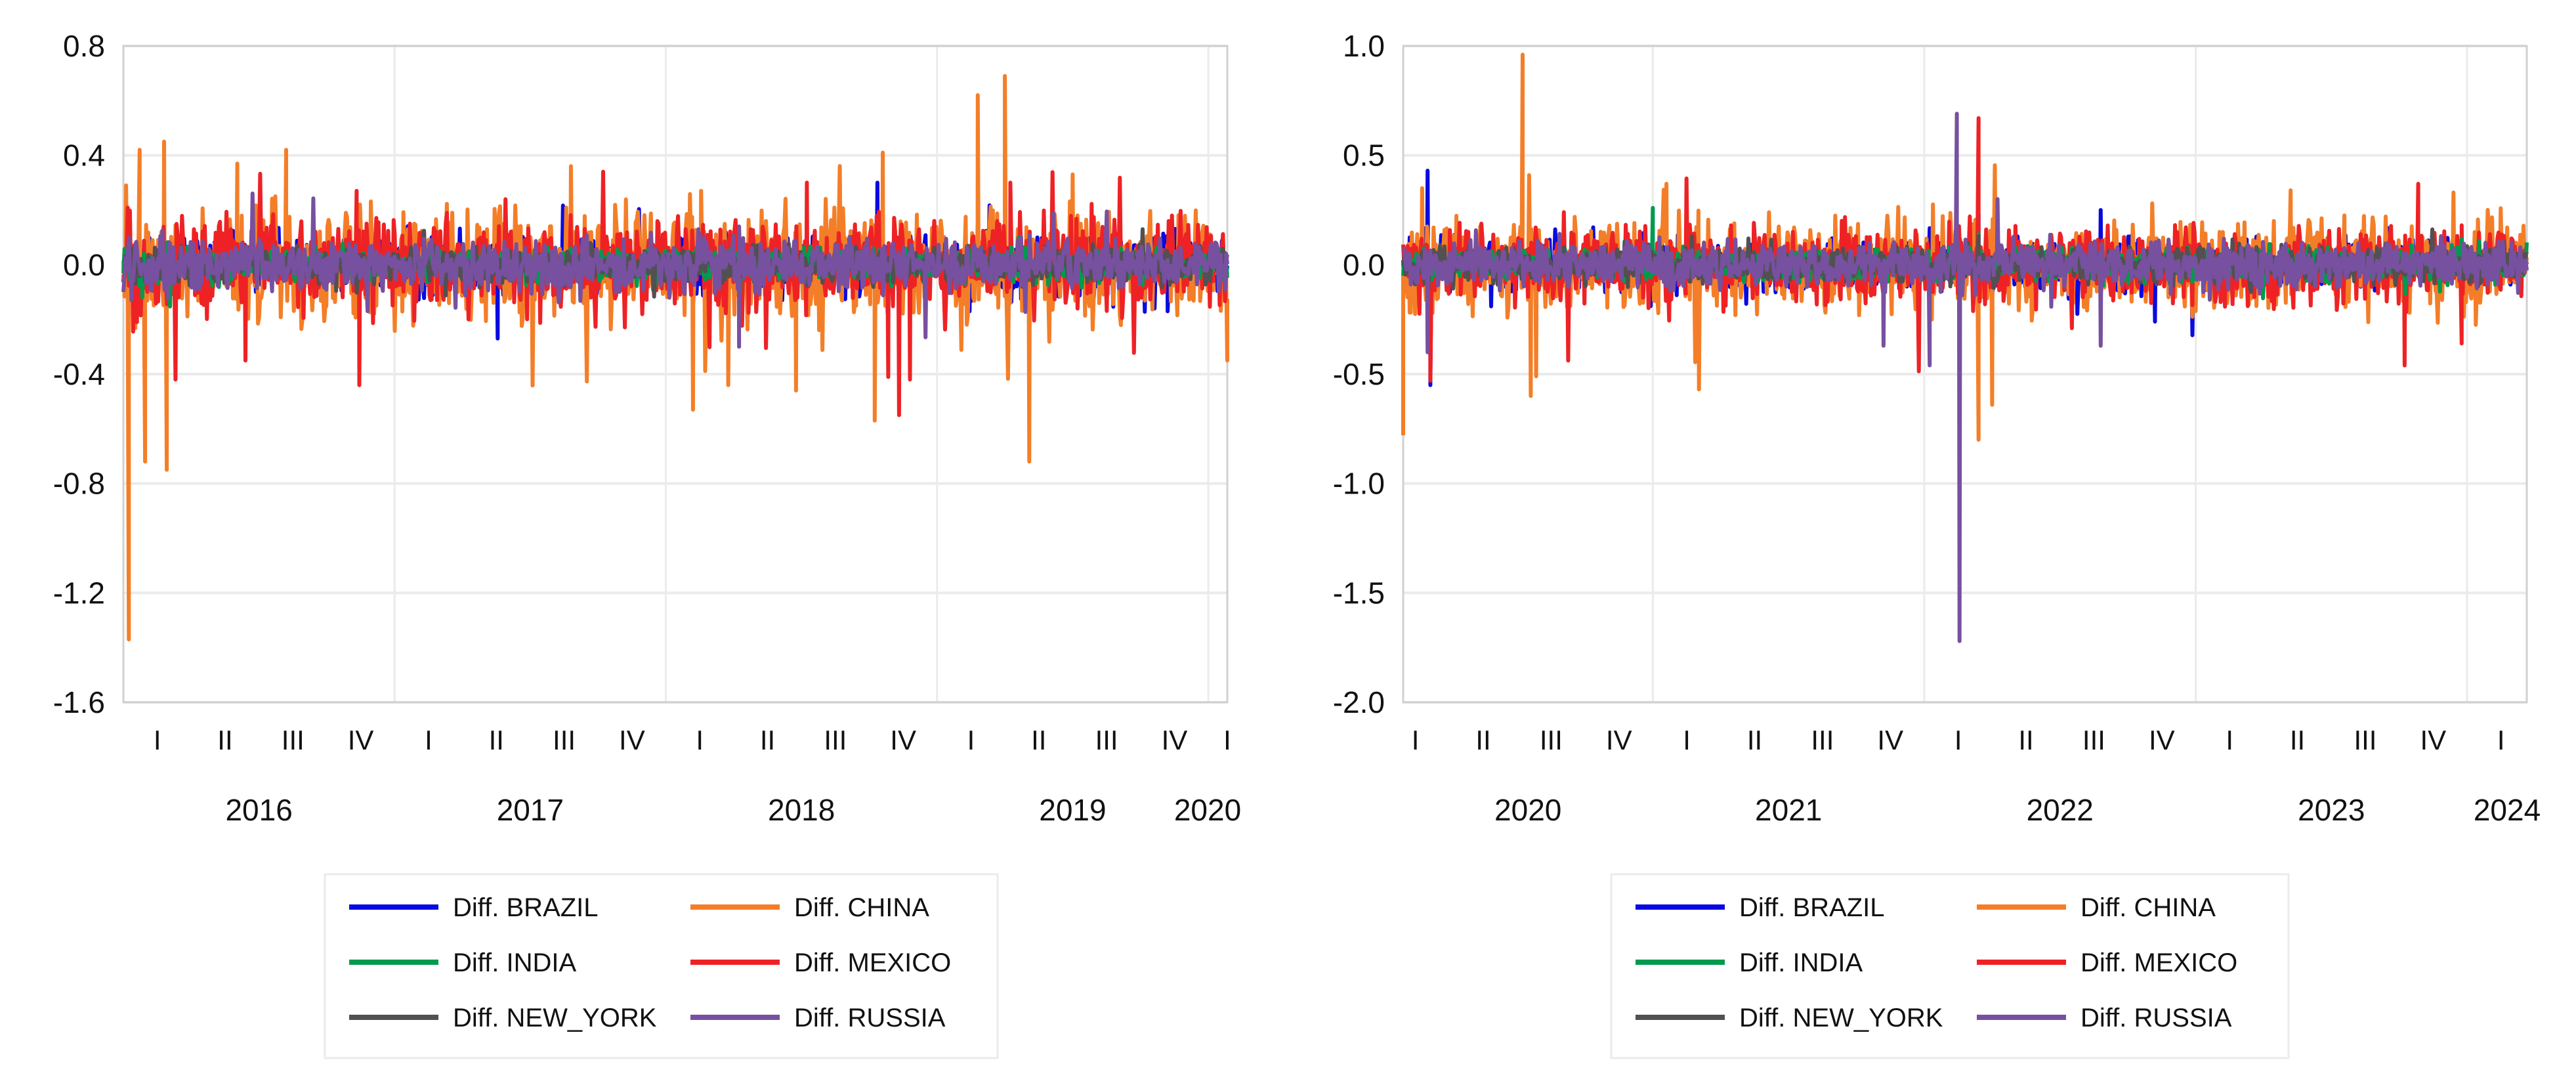 The height and width of the screenshot is (1081, 2576). Describe the element at coordinates (1359, 593) in the screenshot. I see `y-tick-label: -1.5` at that location.